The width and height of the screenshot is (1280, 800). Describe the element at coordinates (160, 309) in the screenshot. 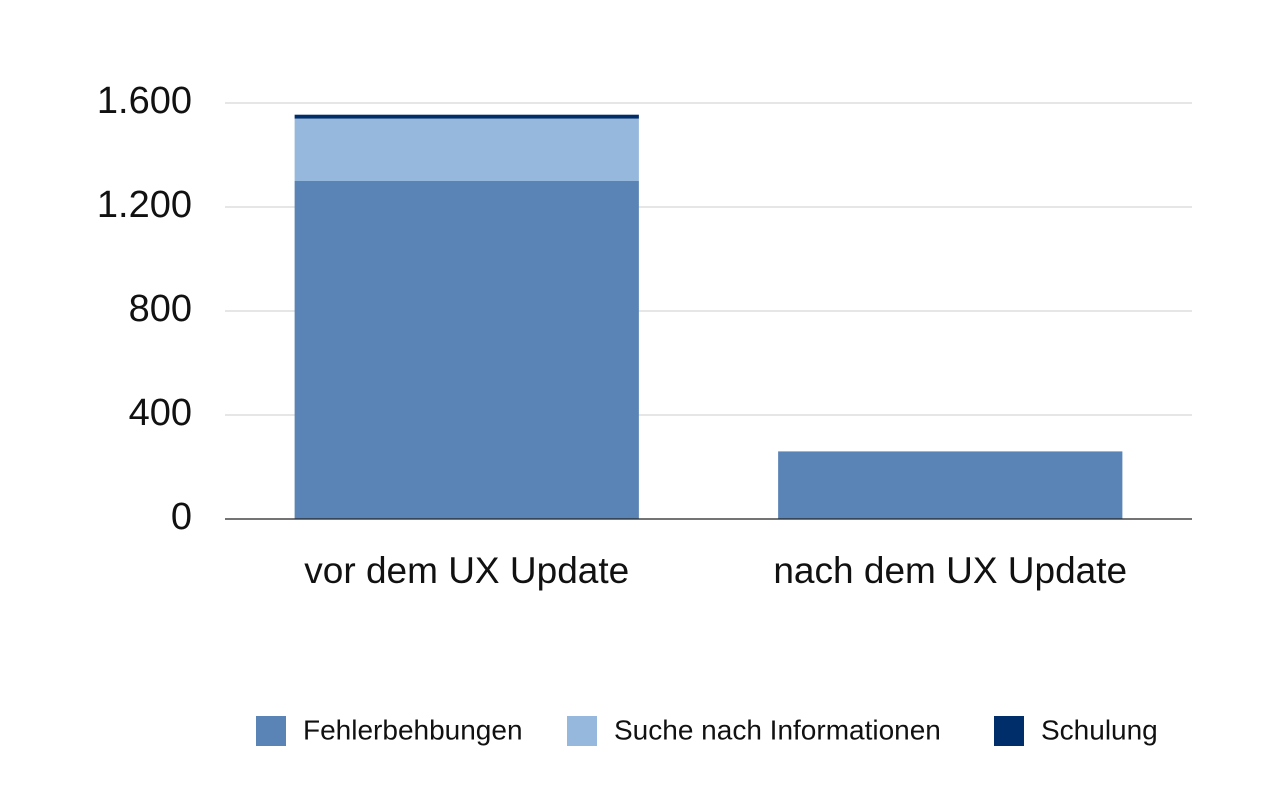

I see `y-tick-label: 800` at that location.